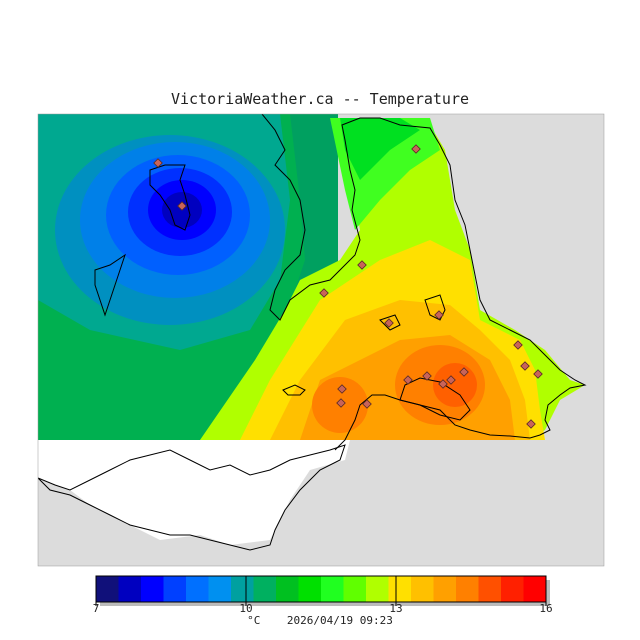 The height and width of the screenshot is (640, 640). What do you see at coordinates (319, 99) in the screenshot?
I see `map-title: VictoriaWeather.ca -- Temperature` at bounding box center [319, 99].